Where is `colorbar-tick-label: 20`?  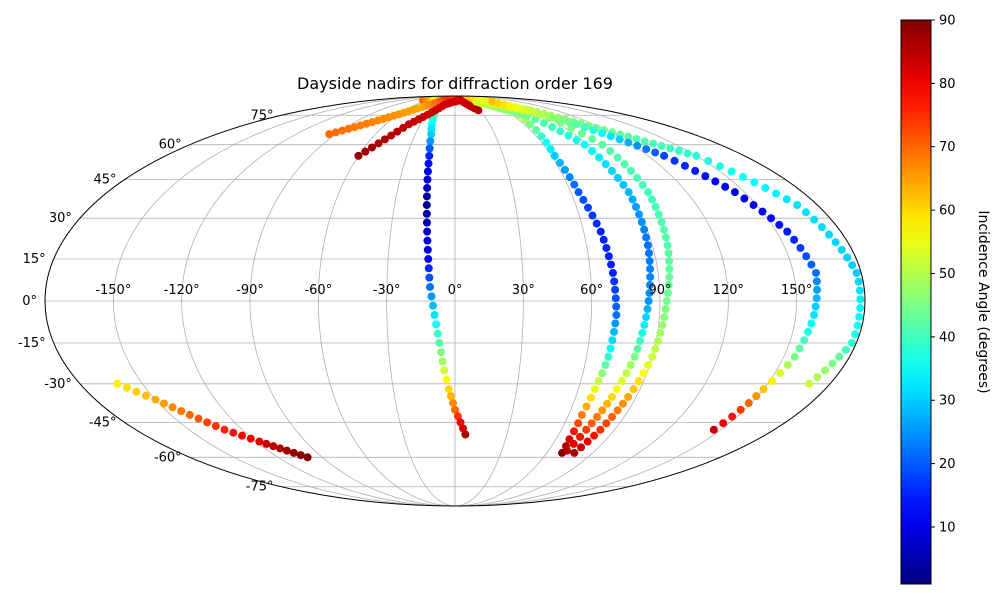 colorbar-tick-label: 20 is located at coordinates (947, 464).